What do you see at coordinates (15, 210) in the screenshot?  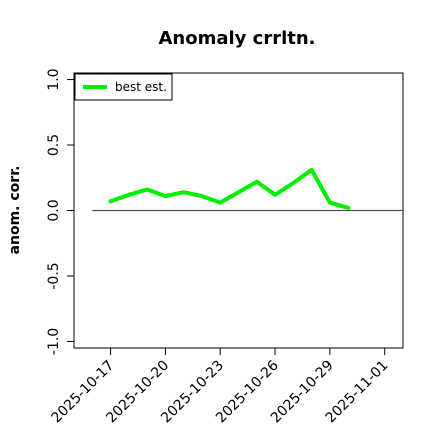 I see `y-axis-label: anom. corr.` at bounding box center [15, 210].